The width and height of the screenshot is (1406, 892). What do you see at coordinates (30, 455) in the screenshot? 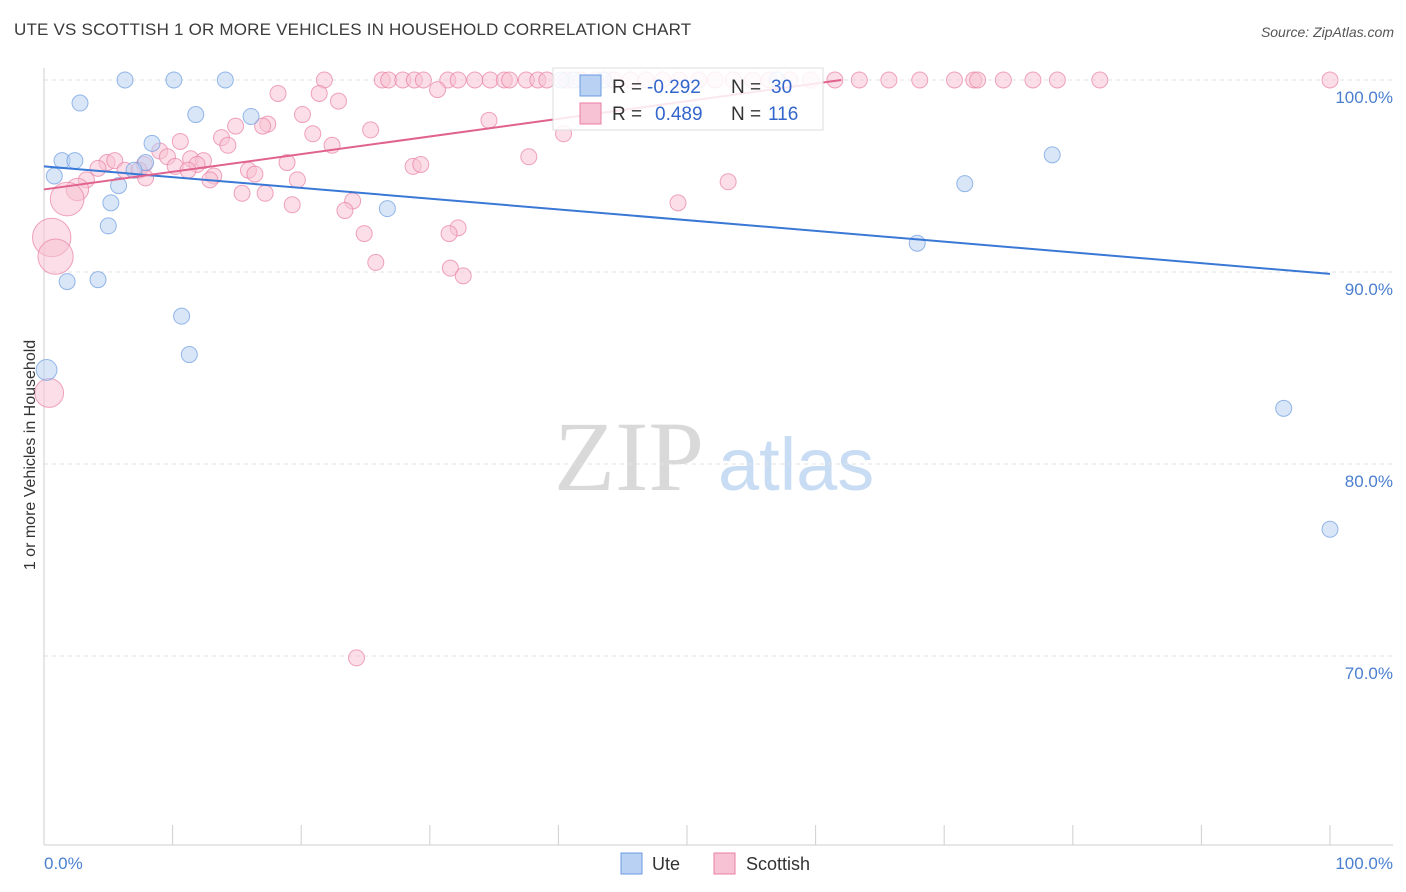
I see `y-axis-title: 1 or more Vehicles in Household` at bounding box center [30, 455].